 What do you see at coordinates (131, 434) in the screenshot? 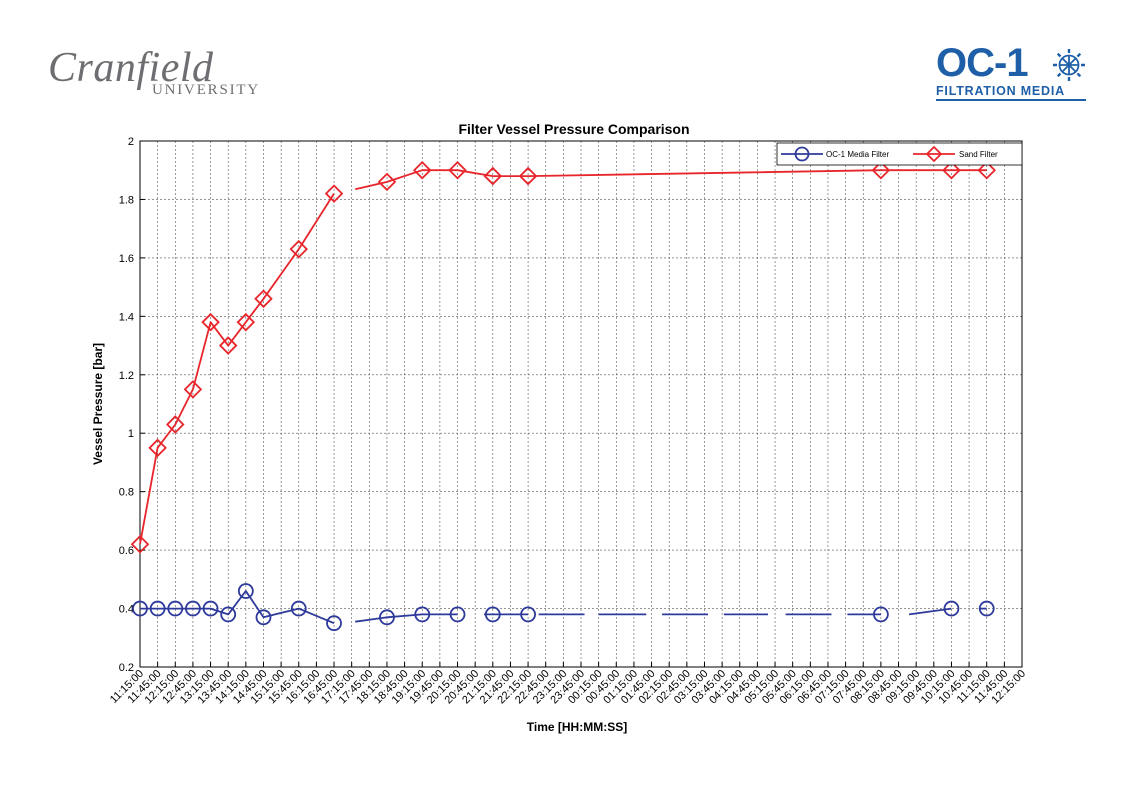
I see `y-tick-label: 1` at bounding box center [131, 434].